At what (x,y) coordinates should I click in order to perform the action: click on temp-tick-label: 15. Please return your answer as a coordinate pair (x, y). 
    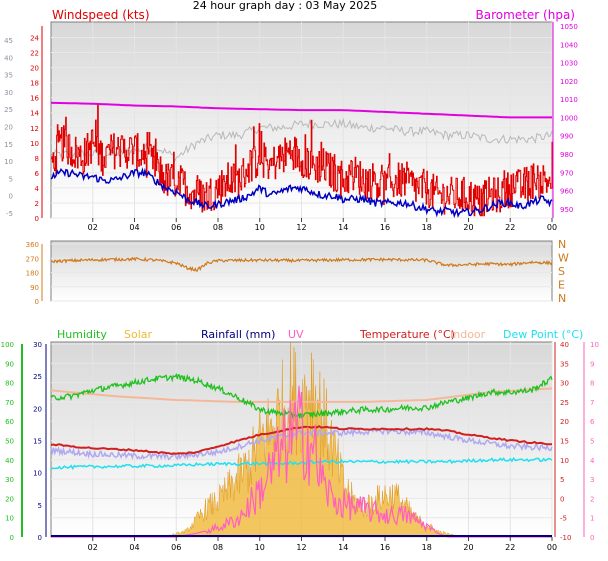
    Looking at the image, I should click on (564, 442).